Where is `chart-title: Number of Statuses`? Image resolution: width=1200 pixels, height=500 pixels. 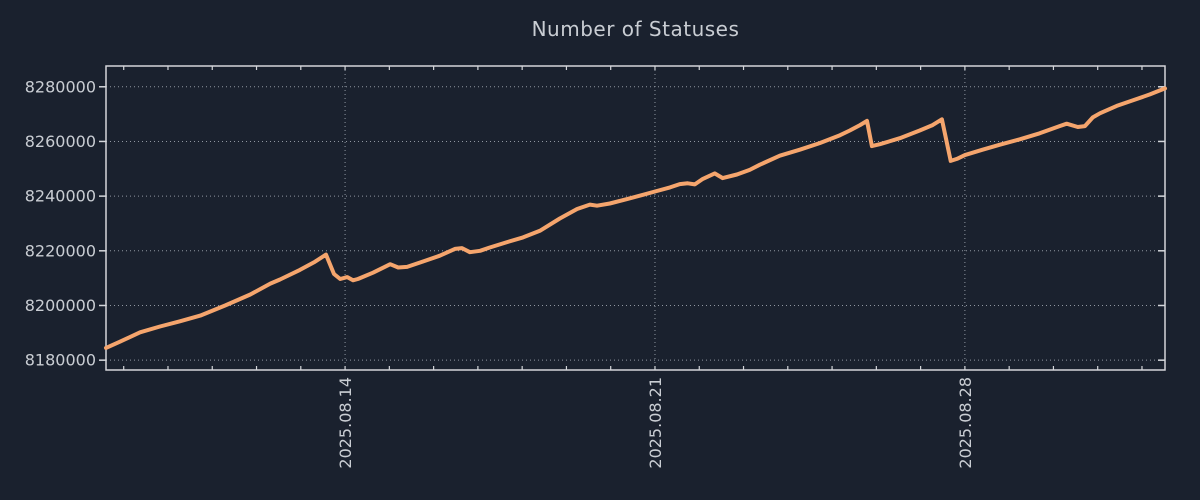
chart-title: Number of Statuses is located at coordinates (635, 29).